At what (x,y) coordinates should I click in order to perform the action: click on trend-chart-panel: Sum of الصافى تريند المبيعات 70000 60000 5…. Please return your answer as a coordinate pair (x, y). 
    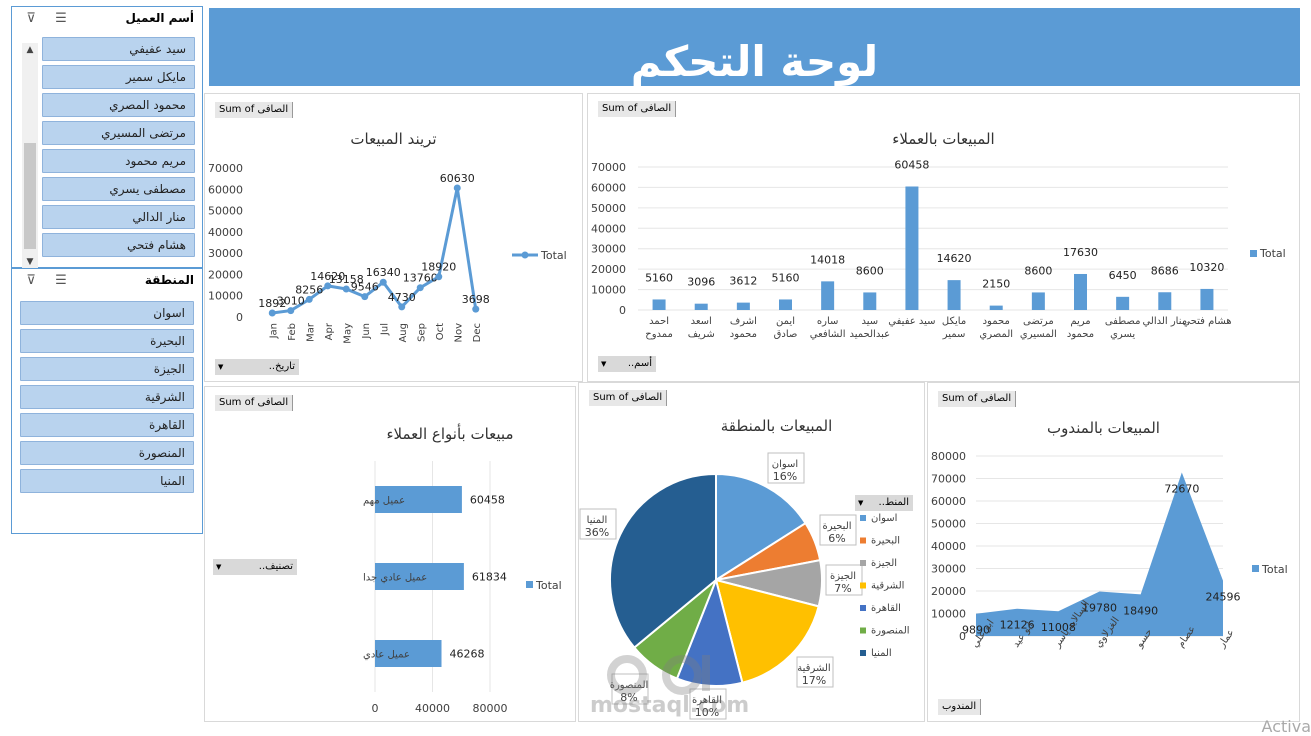
    Looking at the image, I should click on (393, 237).